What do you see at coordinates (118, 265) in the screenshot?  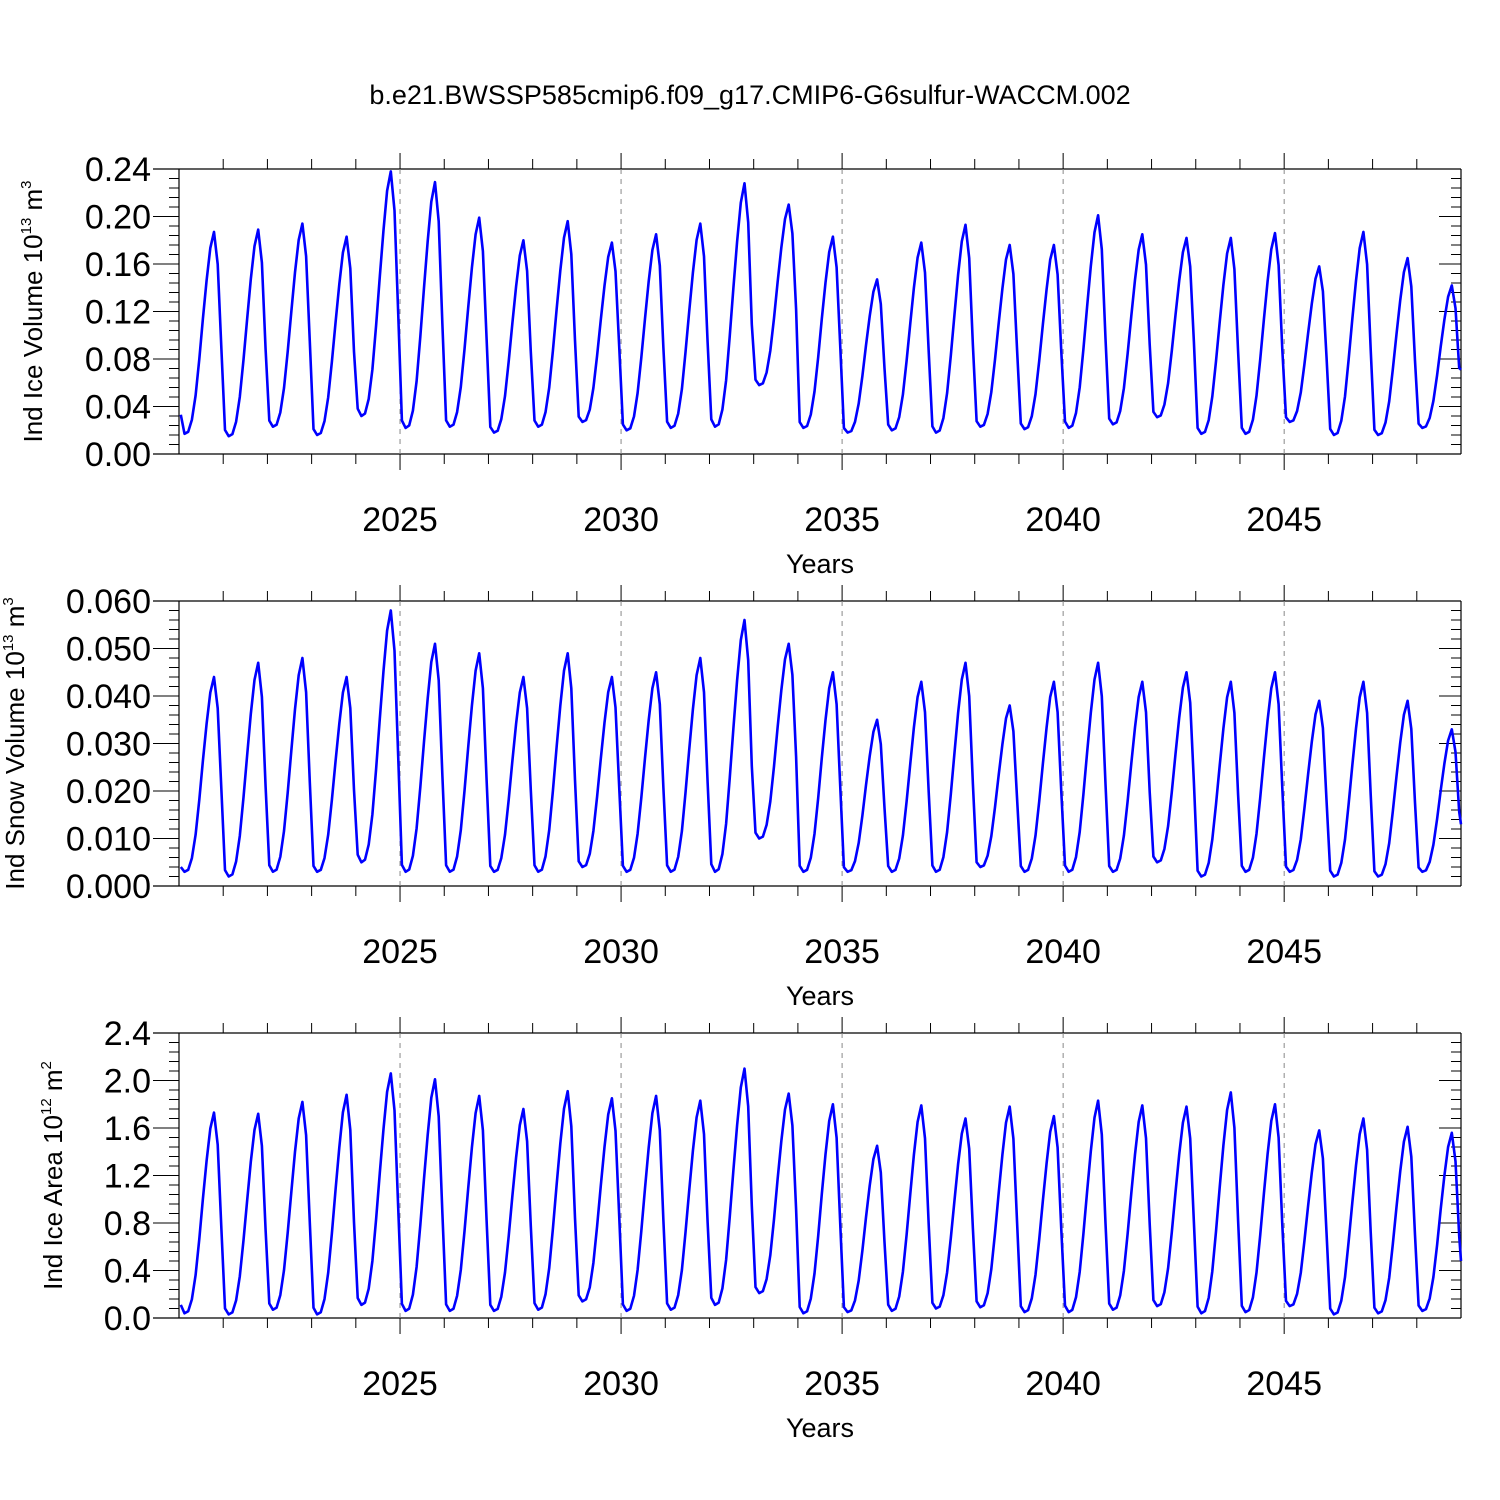 I see `y-tick-label: 0.16` at bounding box center [118, 265].